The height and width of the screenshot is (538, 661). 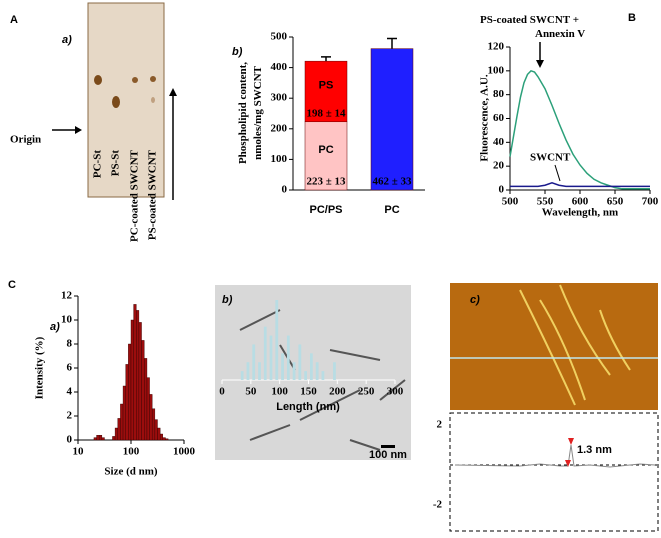 What do you see at coordinates (250, 113) in the screenshot?
I see `y-axis-label: Phospholipid content, nmoles/mg SWCNT` at bounding box center [250, 113].